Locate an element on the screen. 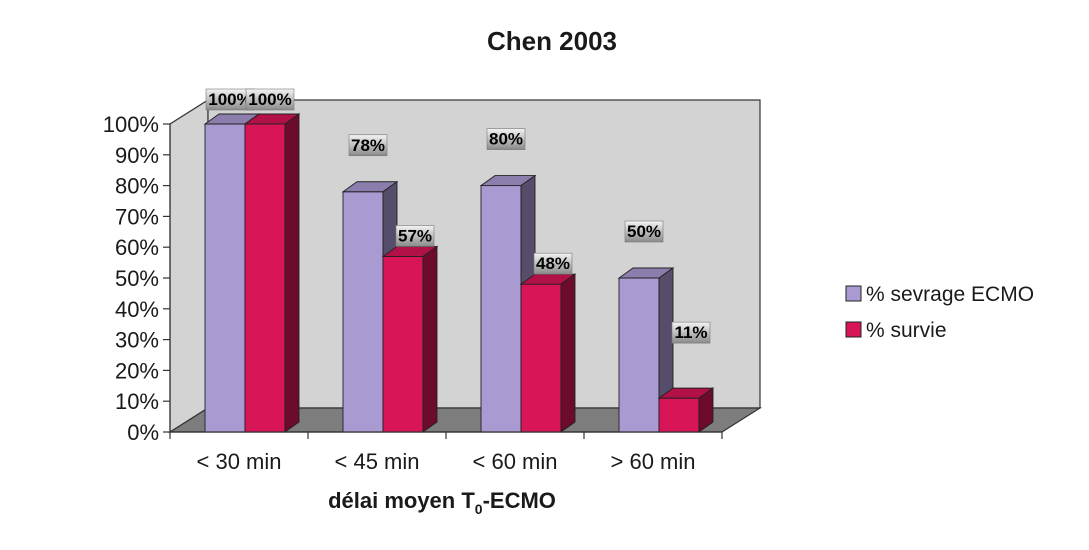  y-tick-label: 0% is located at coordinates (143, 432).